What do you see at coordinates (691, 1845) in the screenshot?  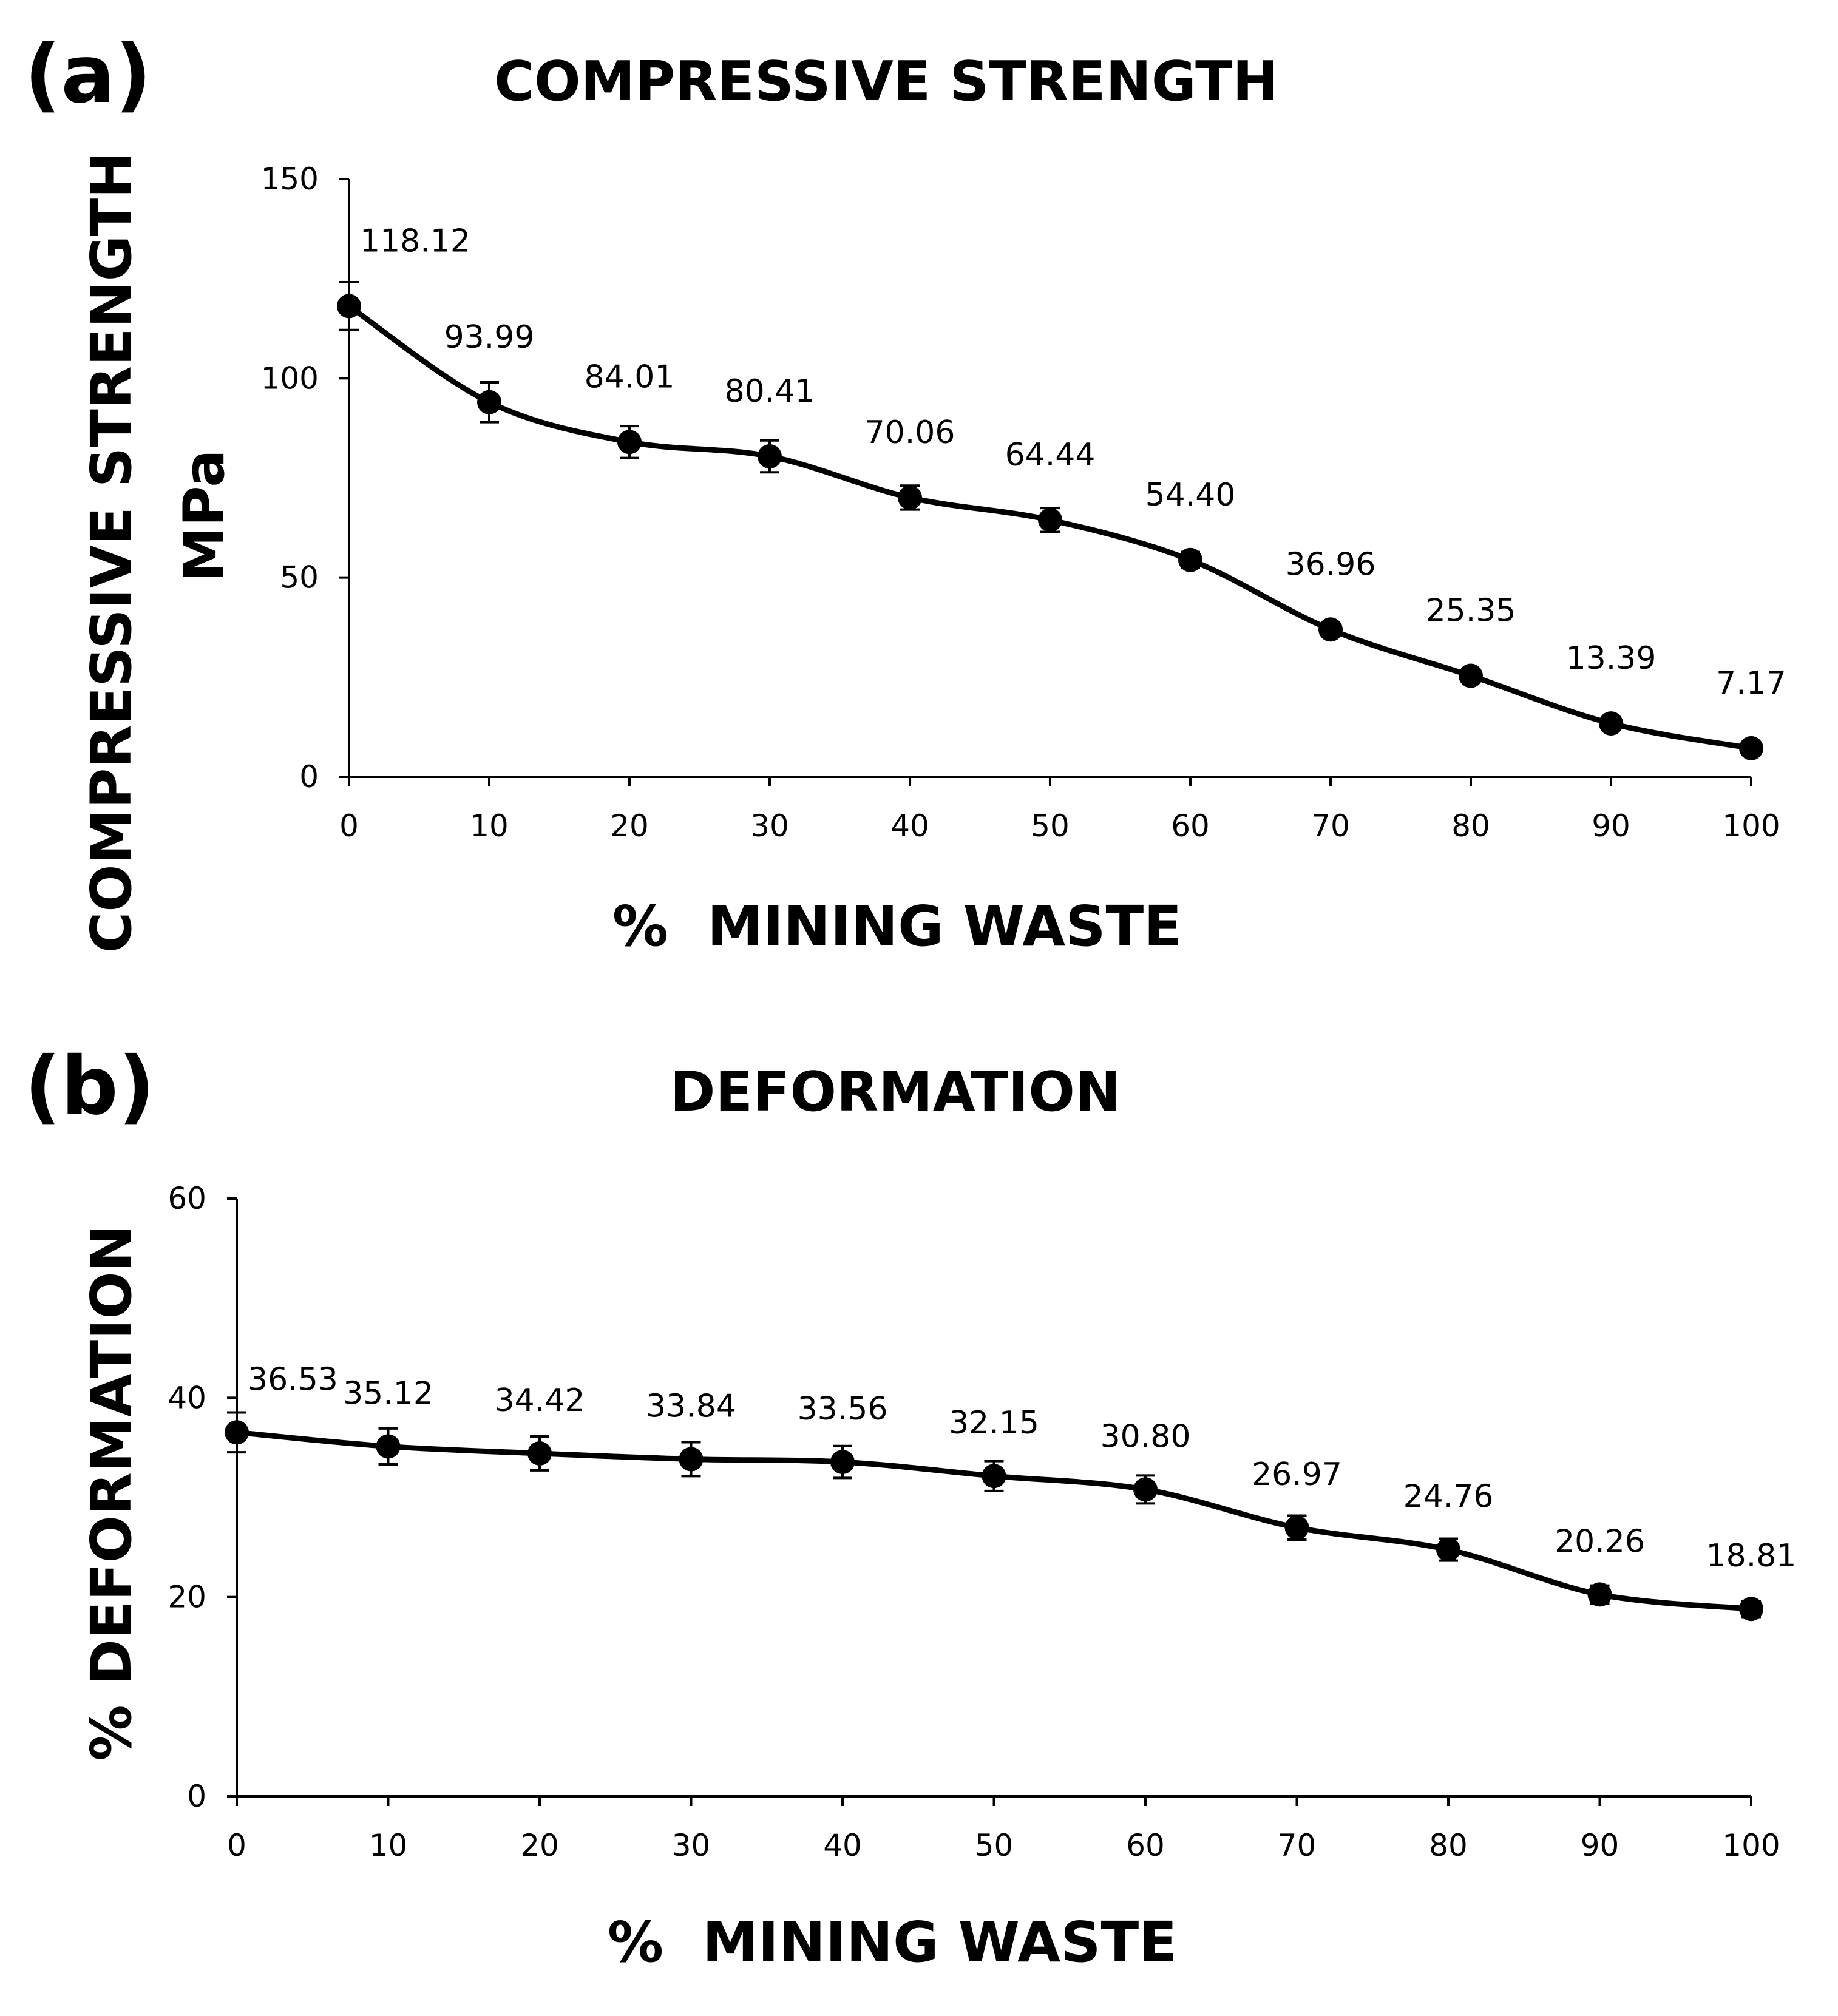 I see `x-tick-label-b: 30` at bounding box center [691, 1845].